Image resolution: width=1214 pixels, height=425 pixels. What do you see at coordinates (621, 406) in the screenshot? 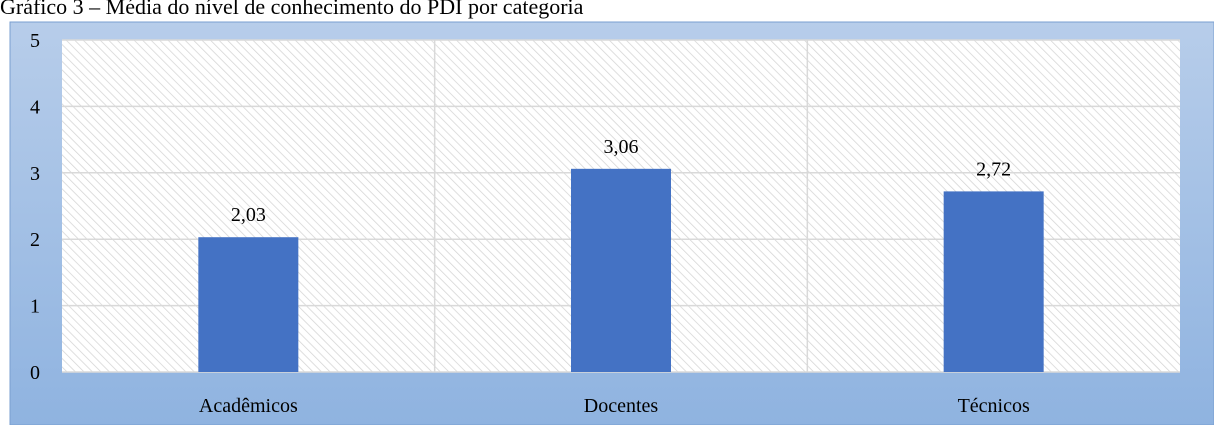
I see `x-tick-label: Docentes` at bounding box center [621, 406].